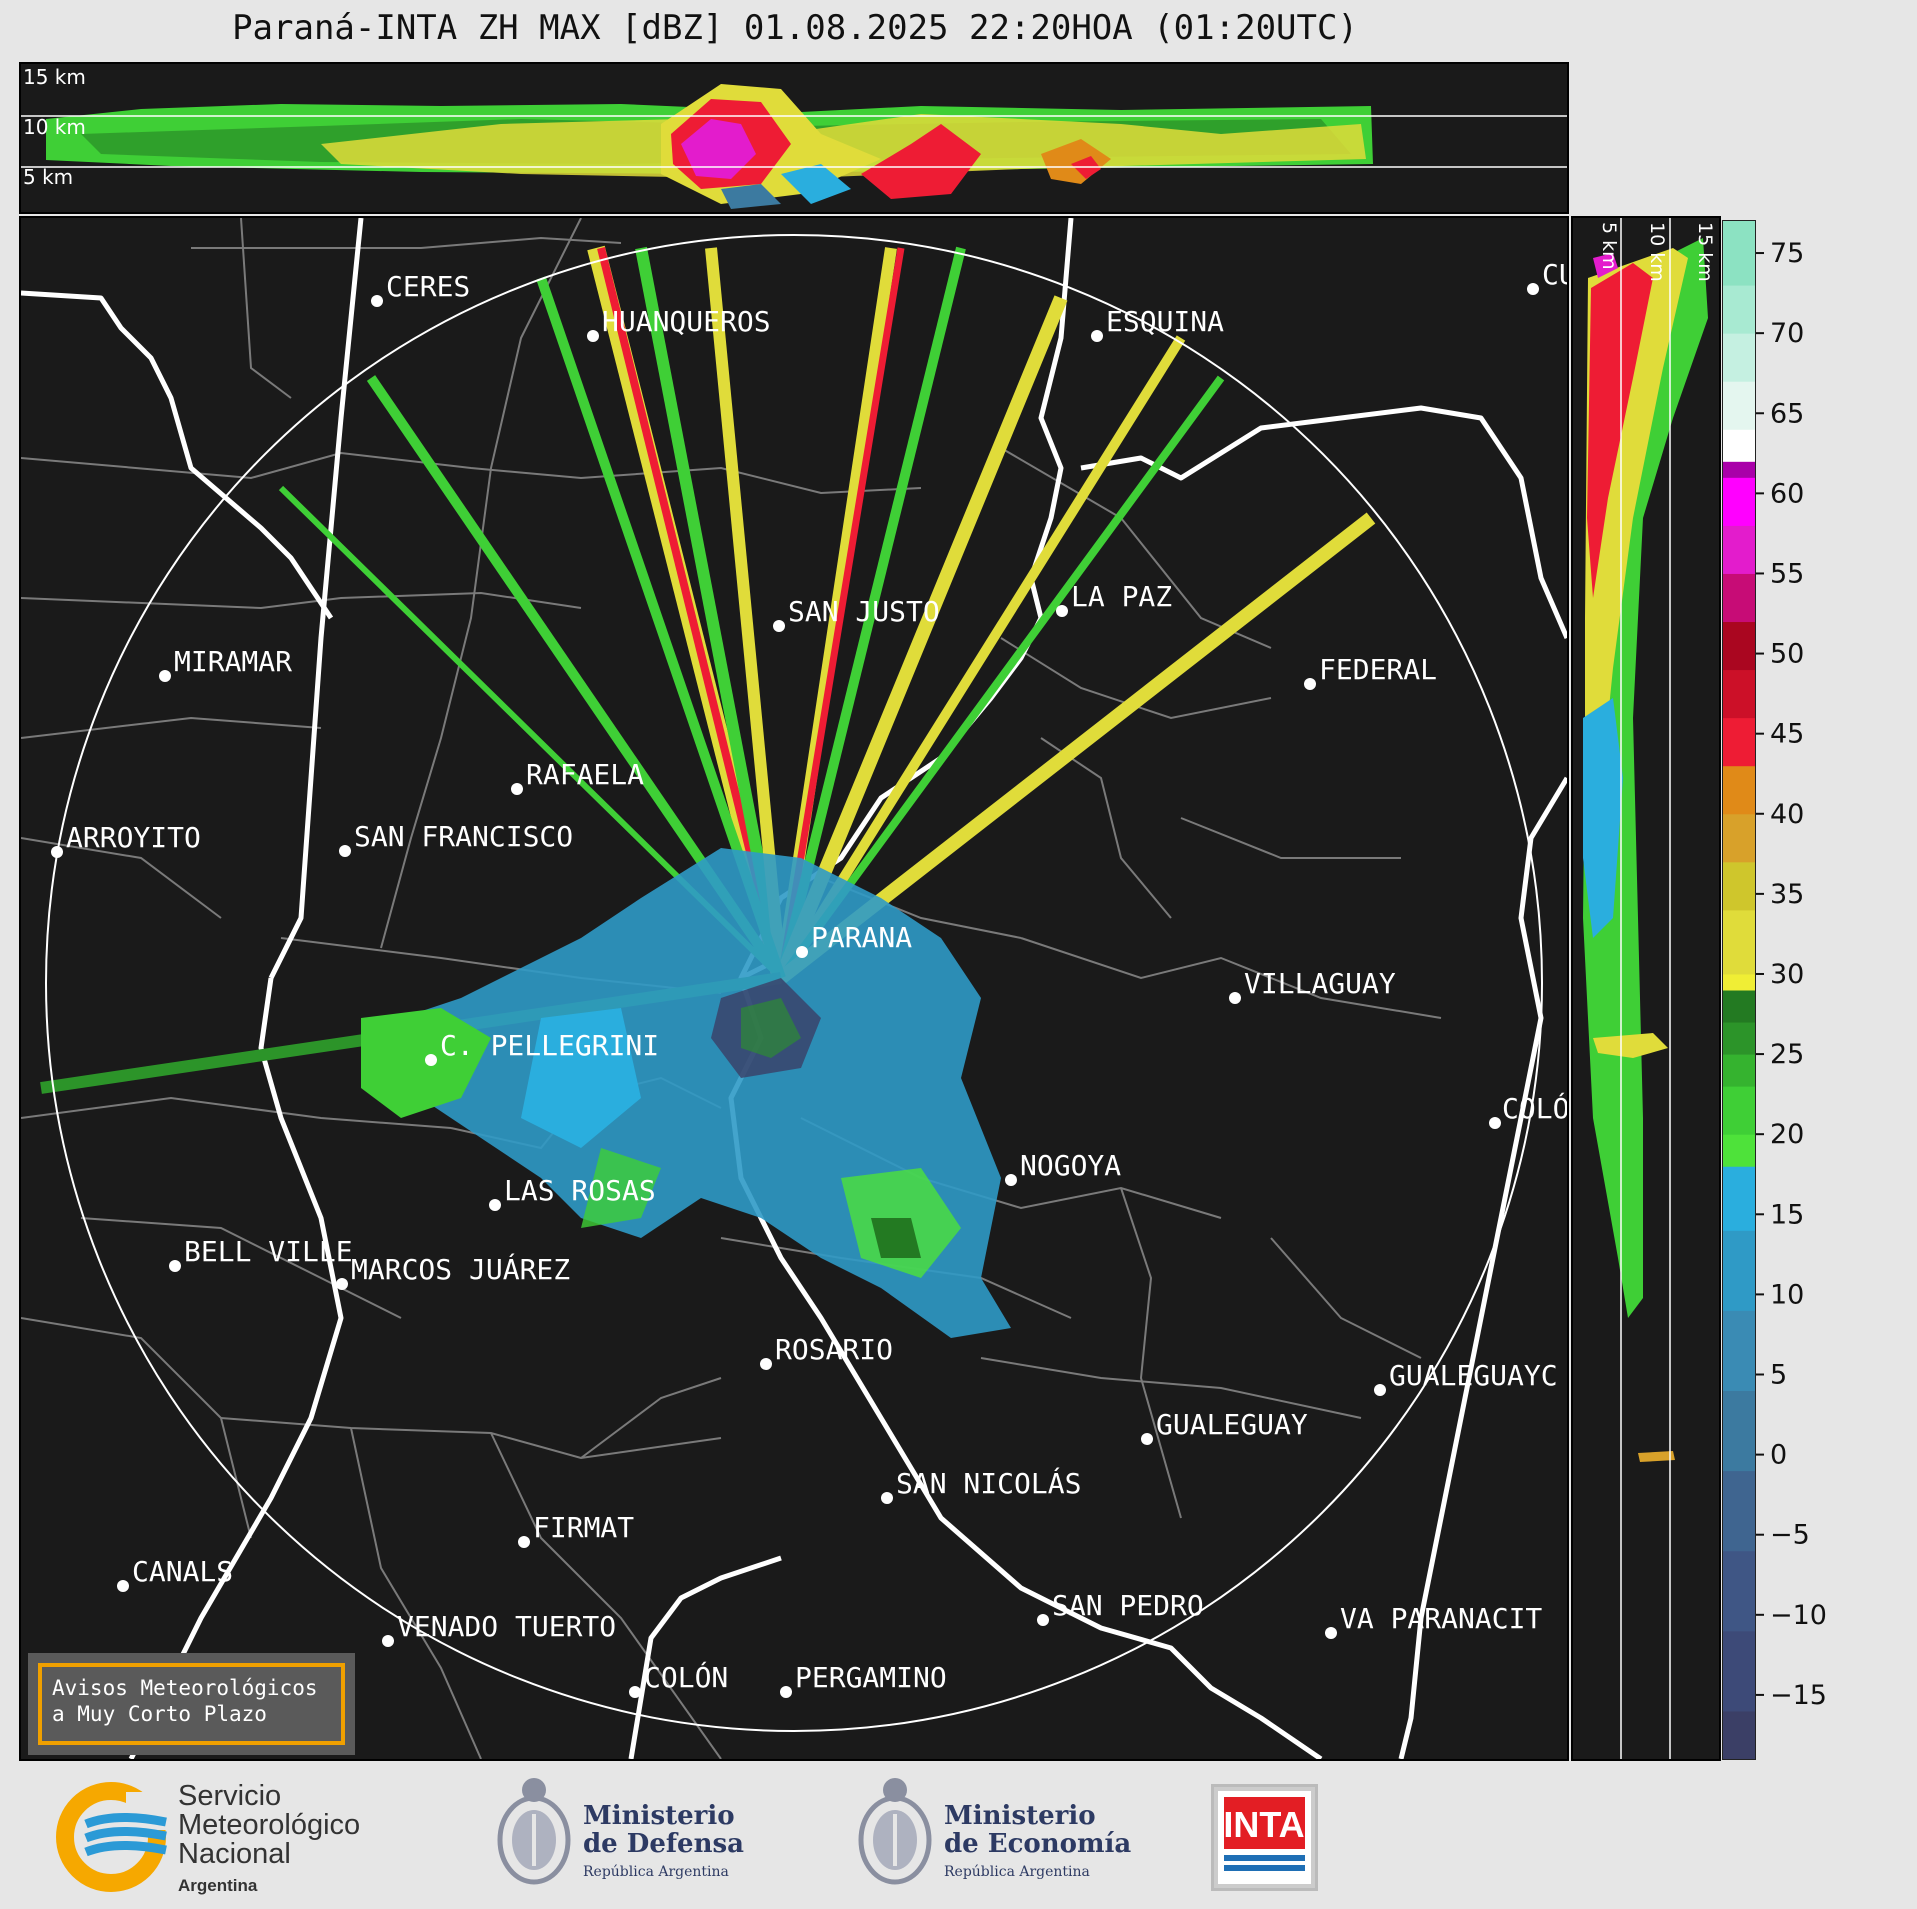 Image resolution: width=1917 pixels, height=1909 pixels. I want to click on city-firmat: FIRMAT, so click(583, 1527).